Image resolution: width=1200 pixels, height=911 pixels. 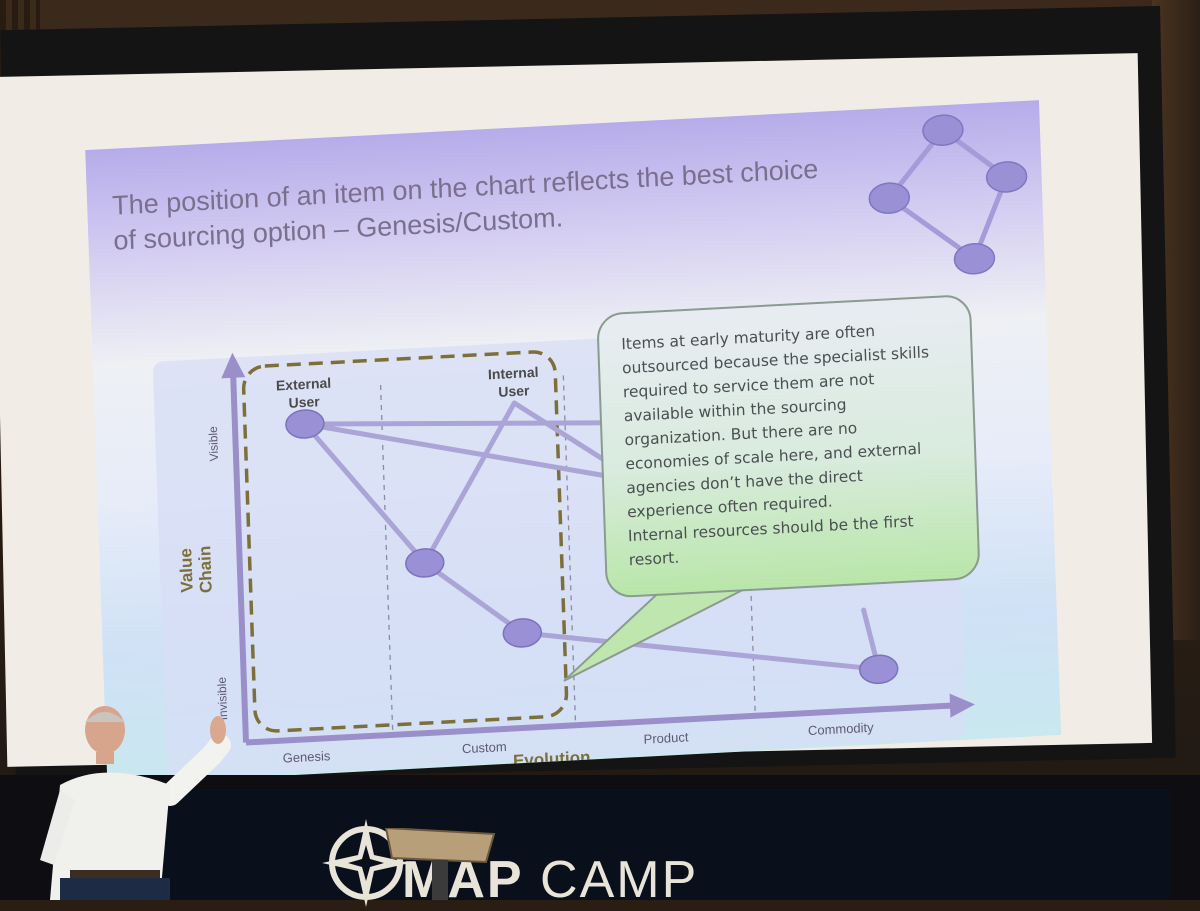 What do you see at coordinates (213, 444) in the screenshot?
I see `y-axis-visible-label: Visible` at bounding box center [213, 444].